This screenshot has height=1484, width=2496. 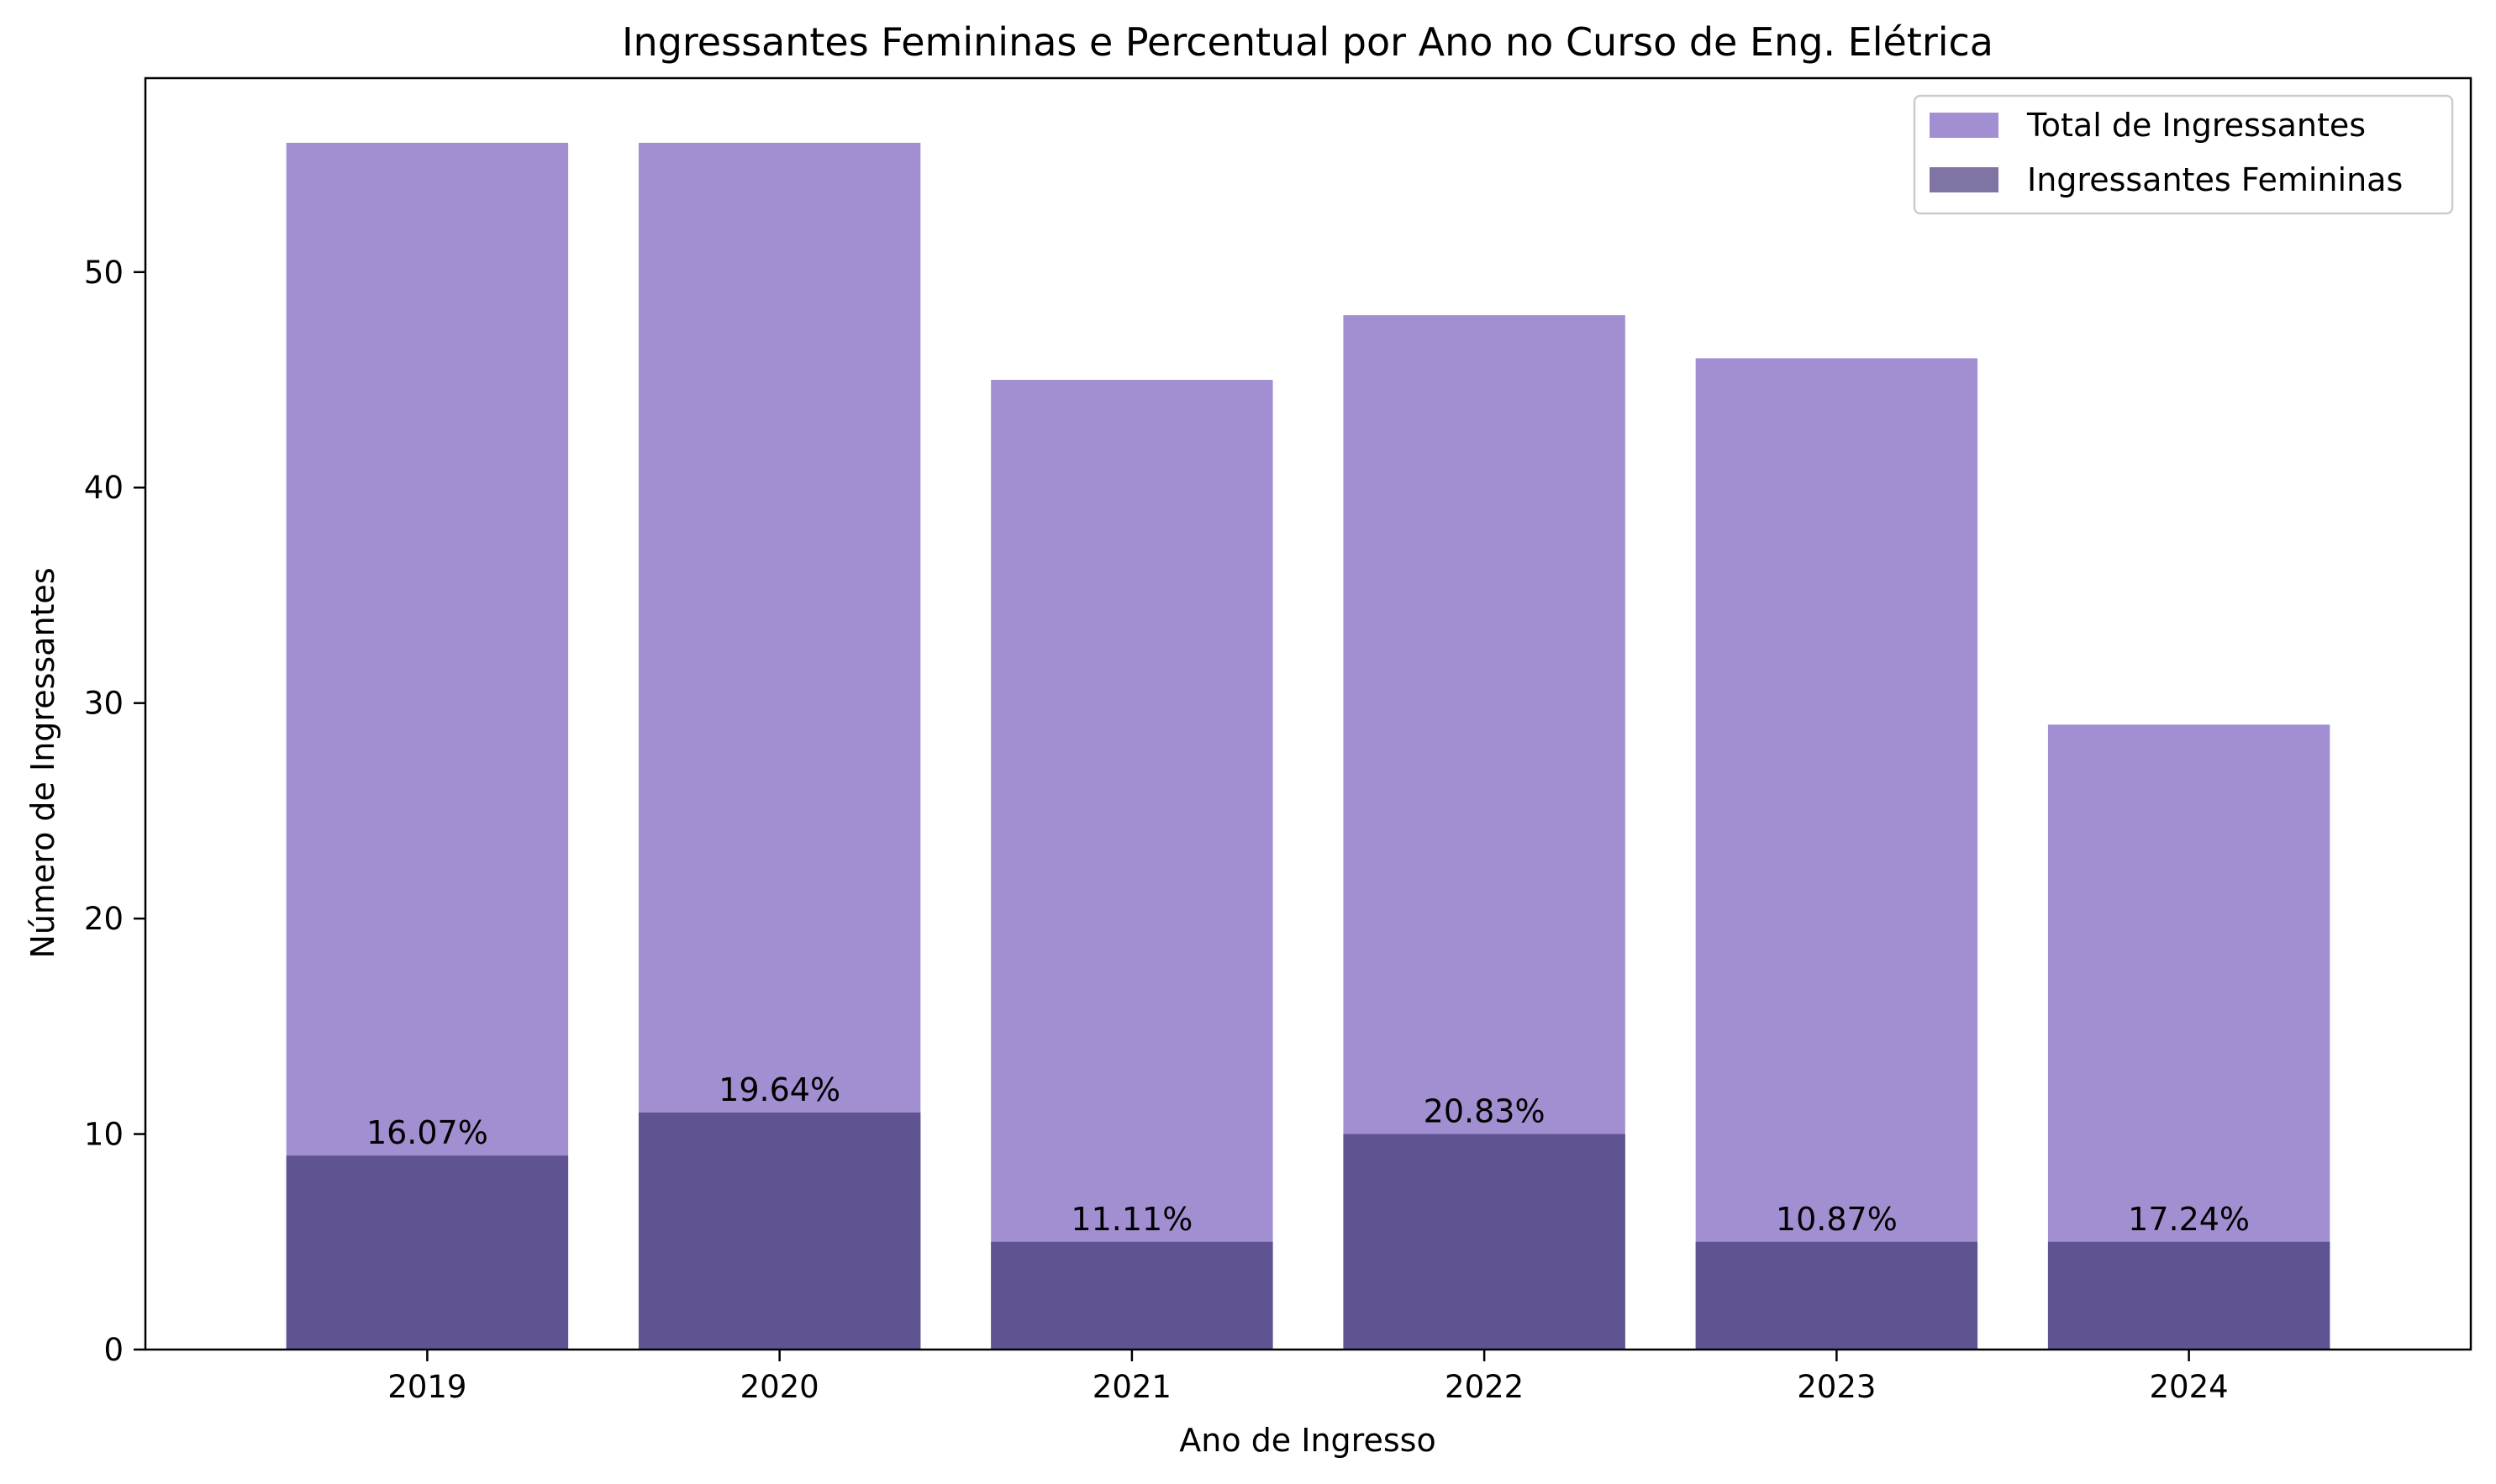 I want to click on x-tick-label-2019: 2019, so click(x=426, y=1387).